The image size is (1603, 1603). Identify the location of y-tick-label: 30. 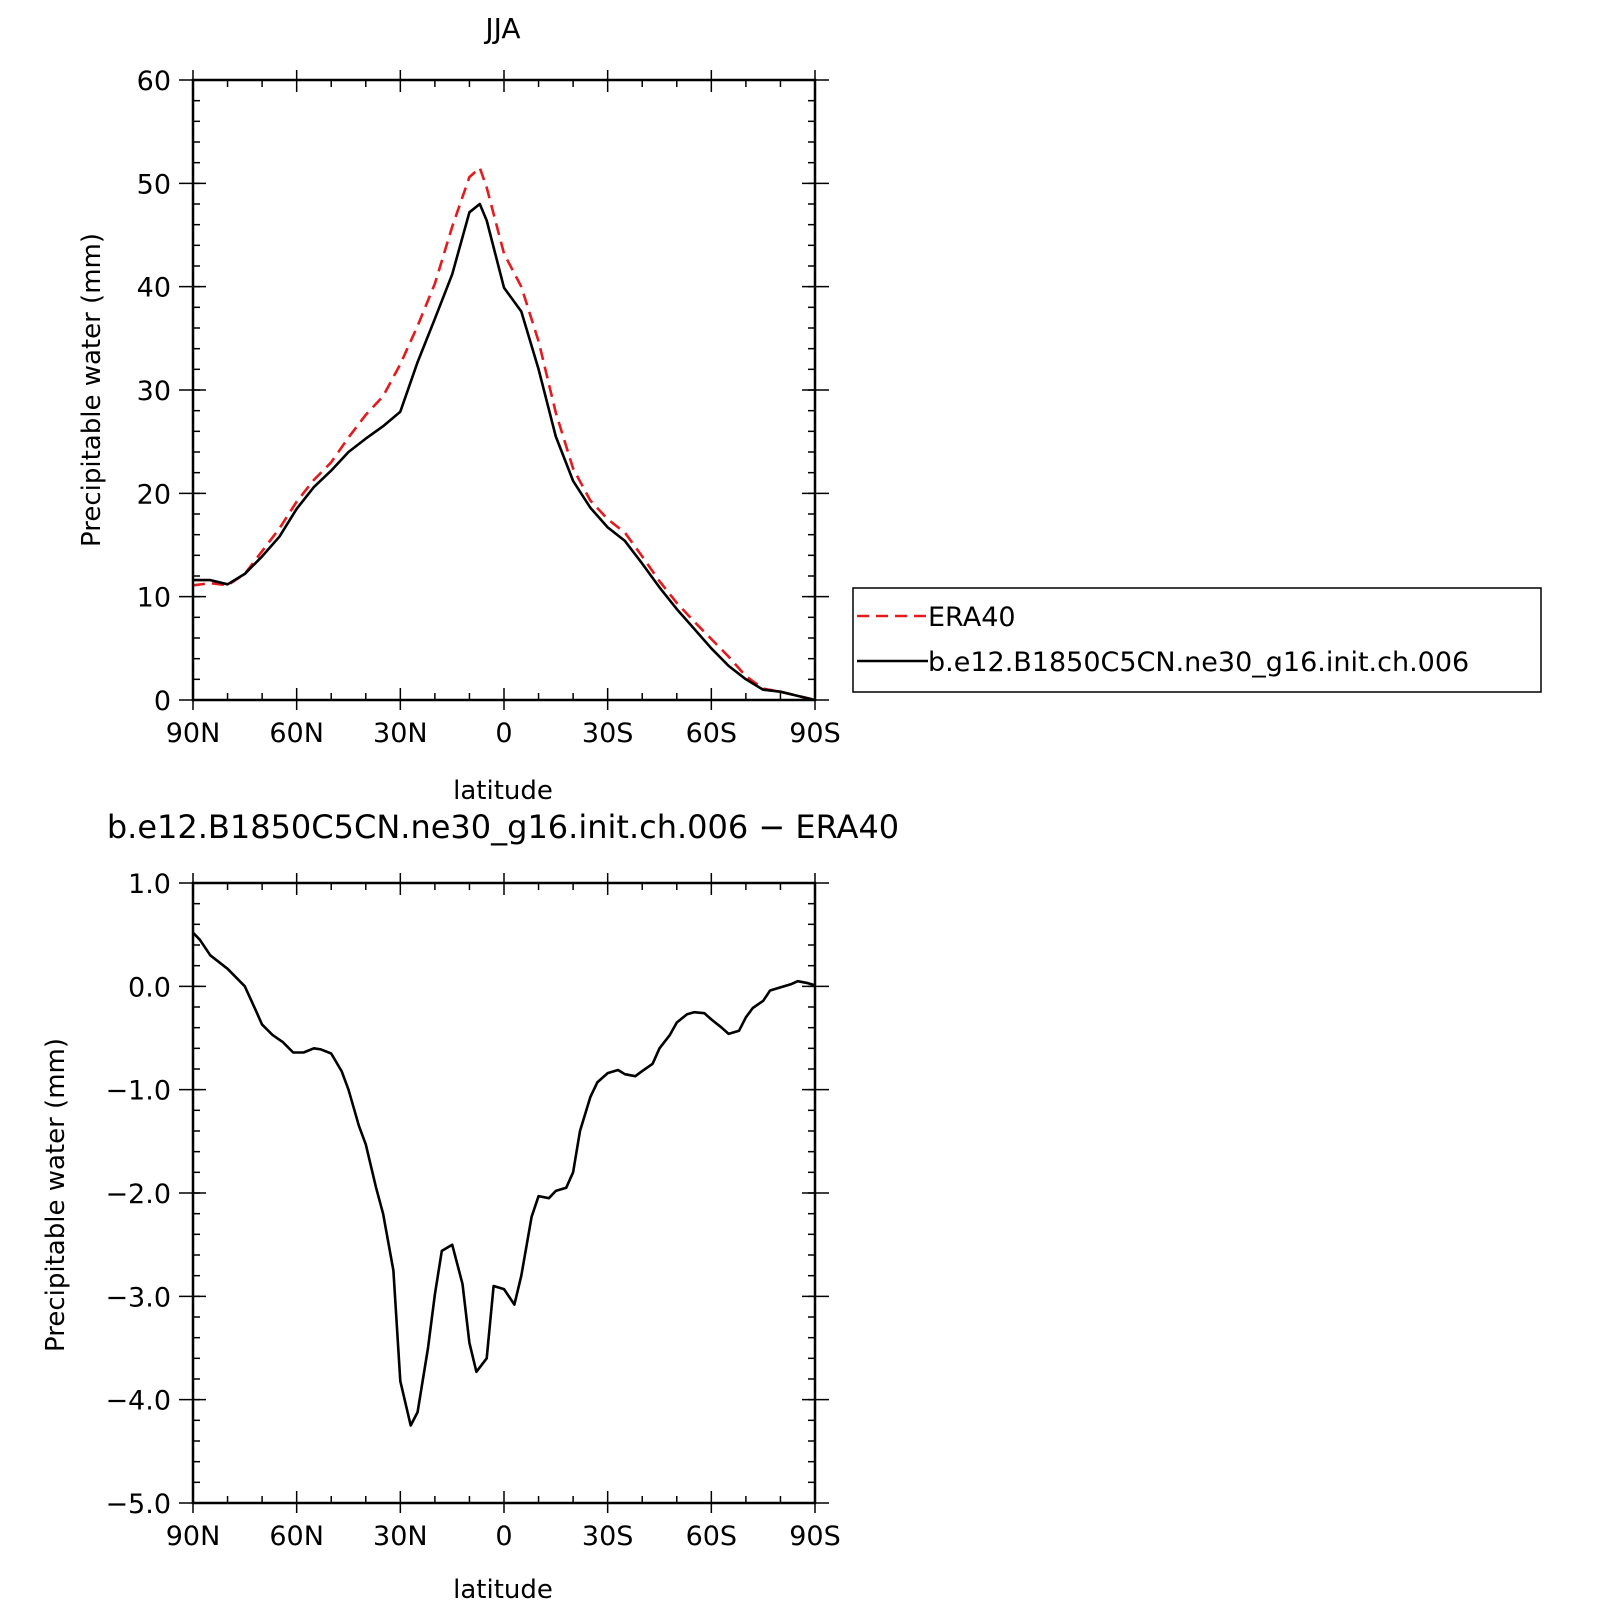
(154, 391).